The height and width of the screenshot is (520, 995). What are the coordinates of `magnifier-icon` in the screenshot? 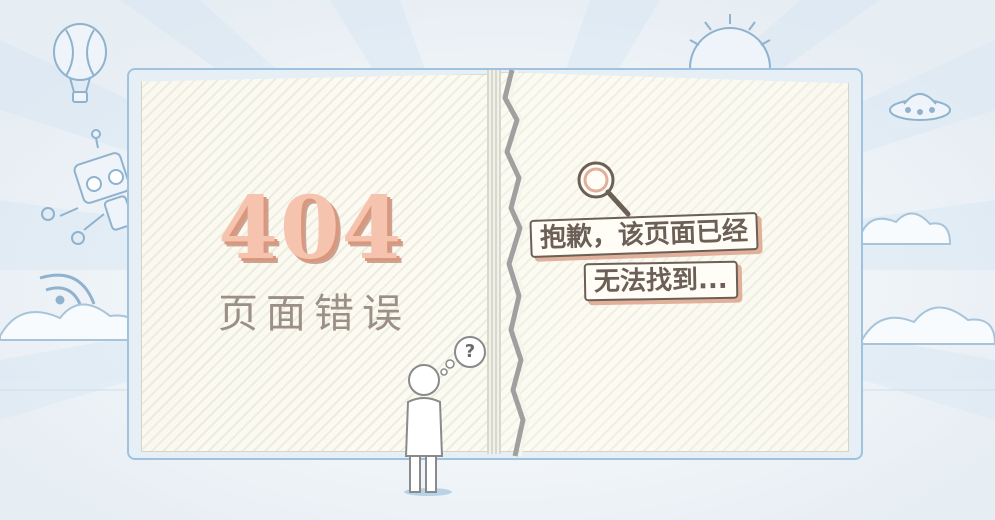 It's located at (604, 189).